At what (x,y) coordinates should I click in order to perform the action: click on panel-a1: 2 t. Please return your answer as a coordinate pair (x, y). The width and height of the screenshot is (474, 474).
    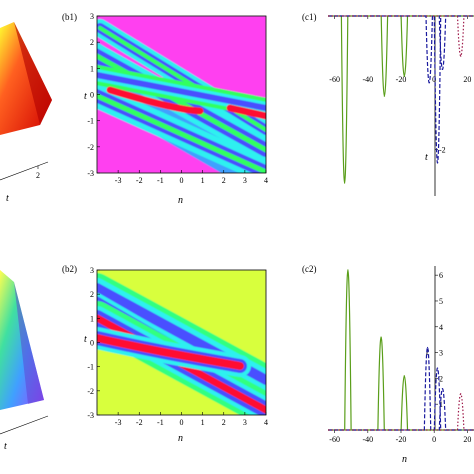
    Looking at the image, I should click on (26, 113).